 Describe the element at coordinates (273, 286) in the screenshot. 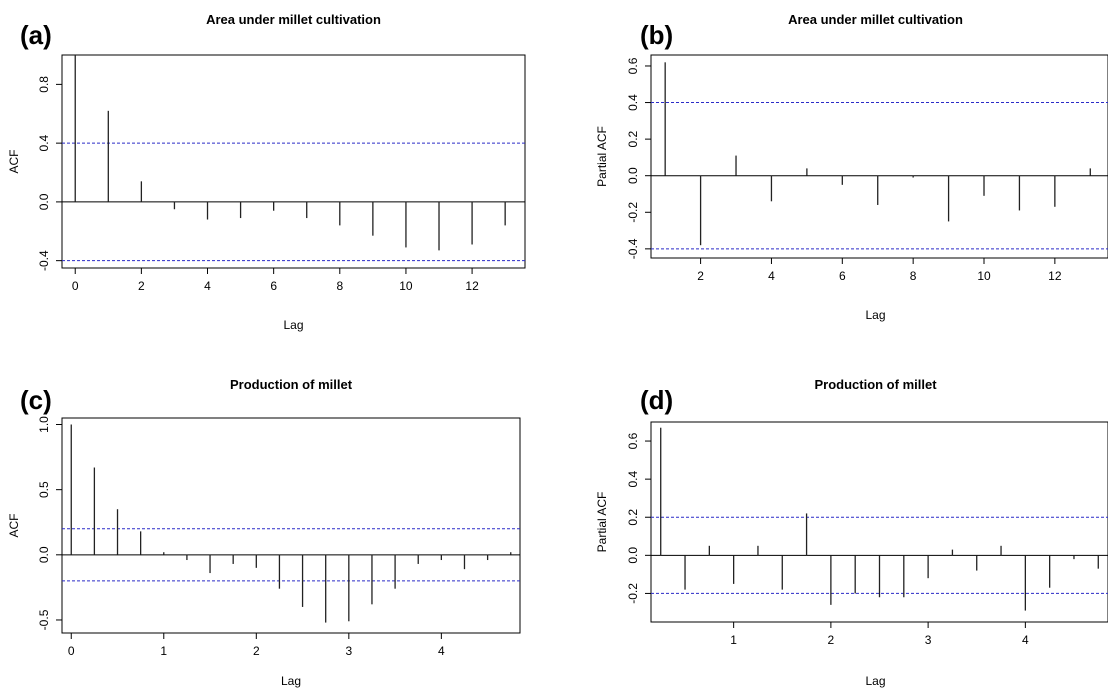

I see `x-tick-label-a-3: 6` at that location.